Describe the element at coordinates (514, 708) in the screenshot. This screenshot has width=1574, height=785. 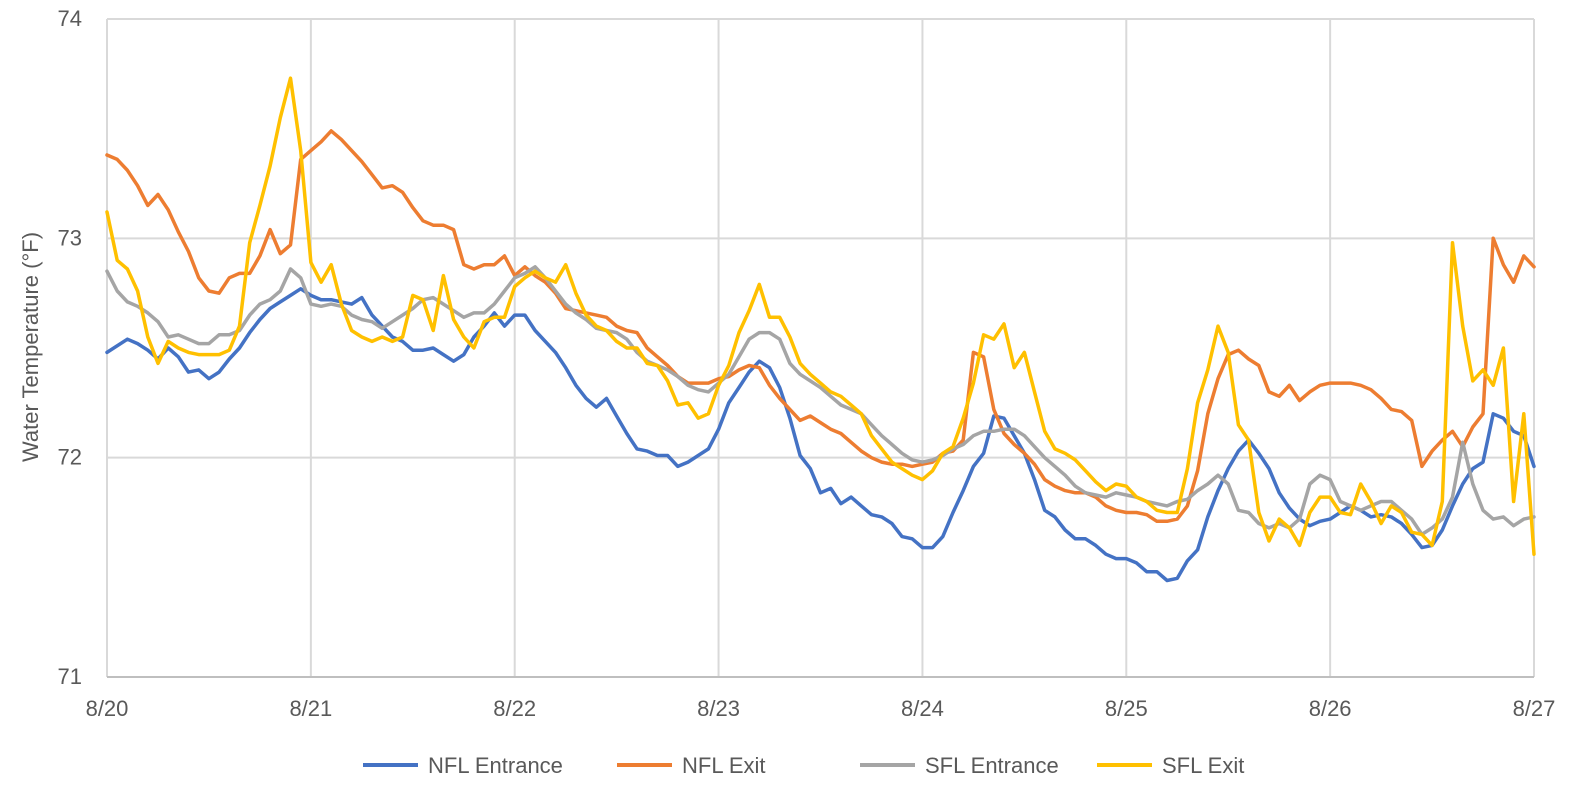
I see `x-tick-label: 8/22` at that location.